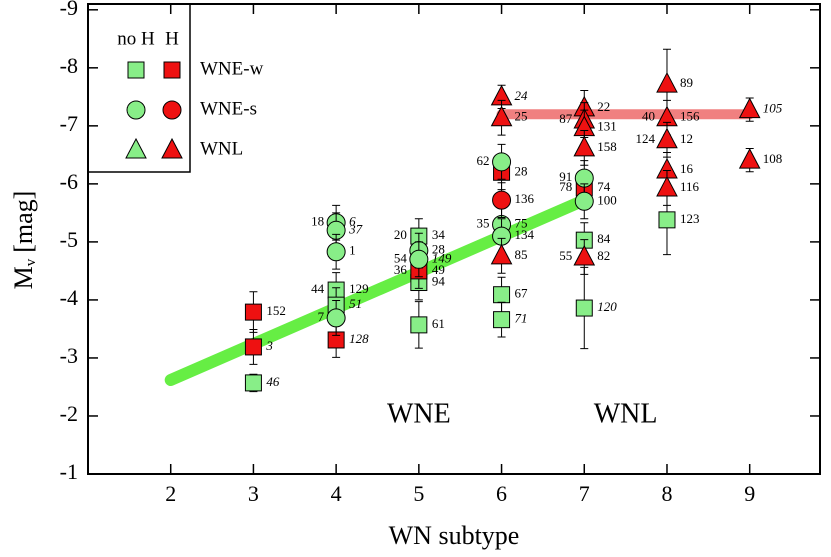 This screenshot has height=557, width=831. Describe the element at coordinates (69, 297) in the screenshot. I see `y-tick-label: -4` at that location.